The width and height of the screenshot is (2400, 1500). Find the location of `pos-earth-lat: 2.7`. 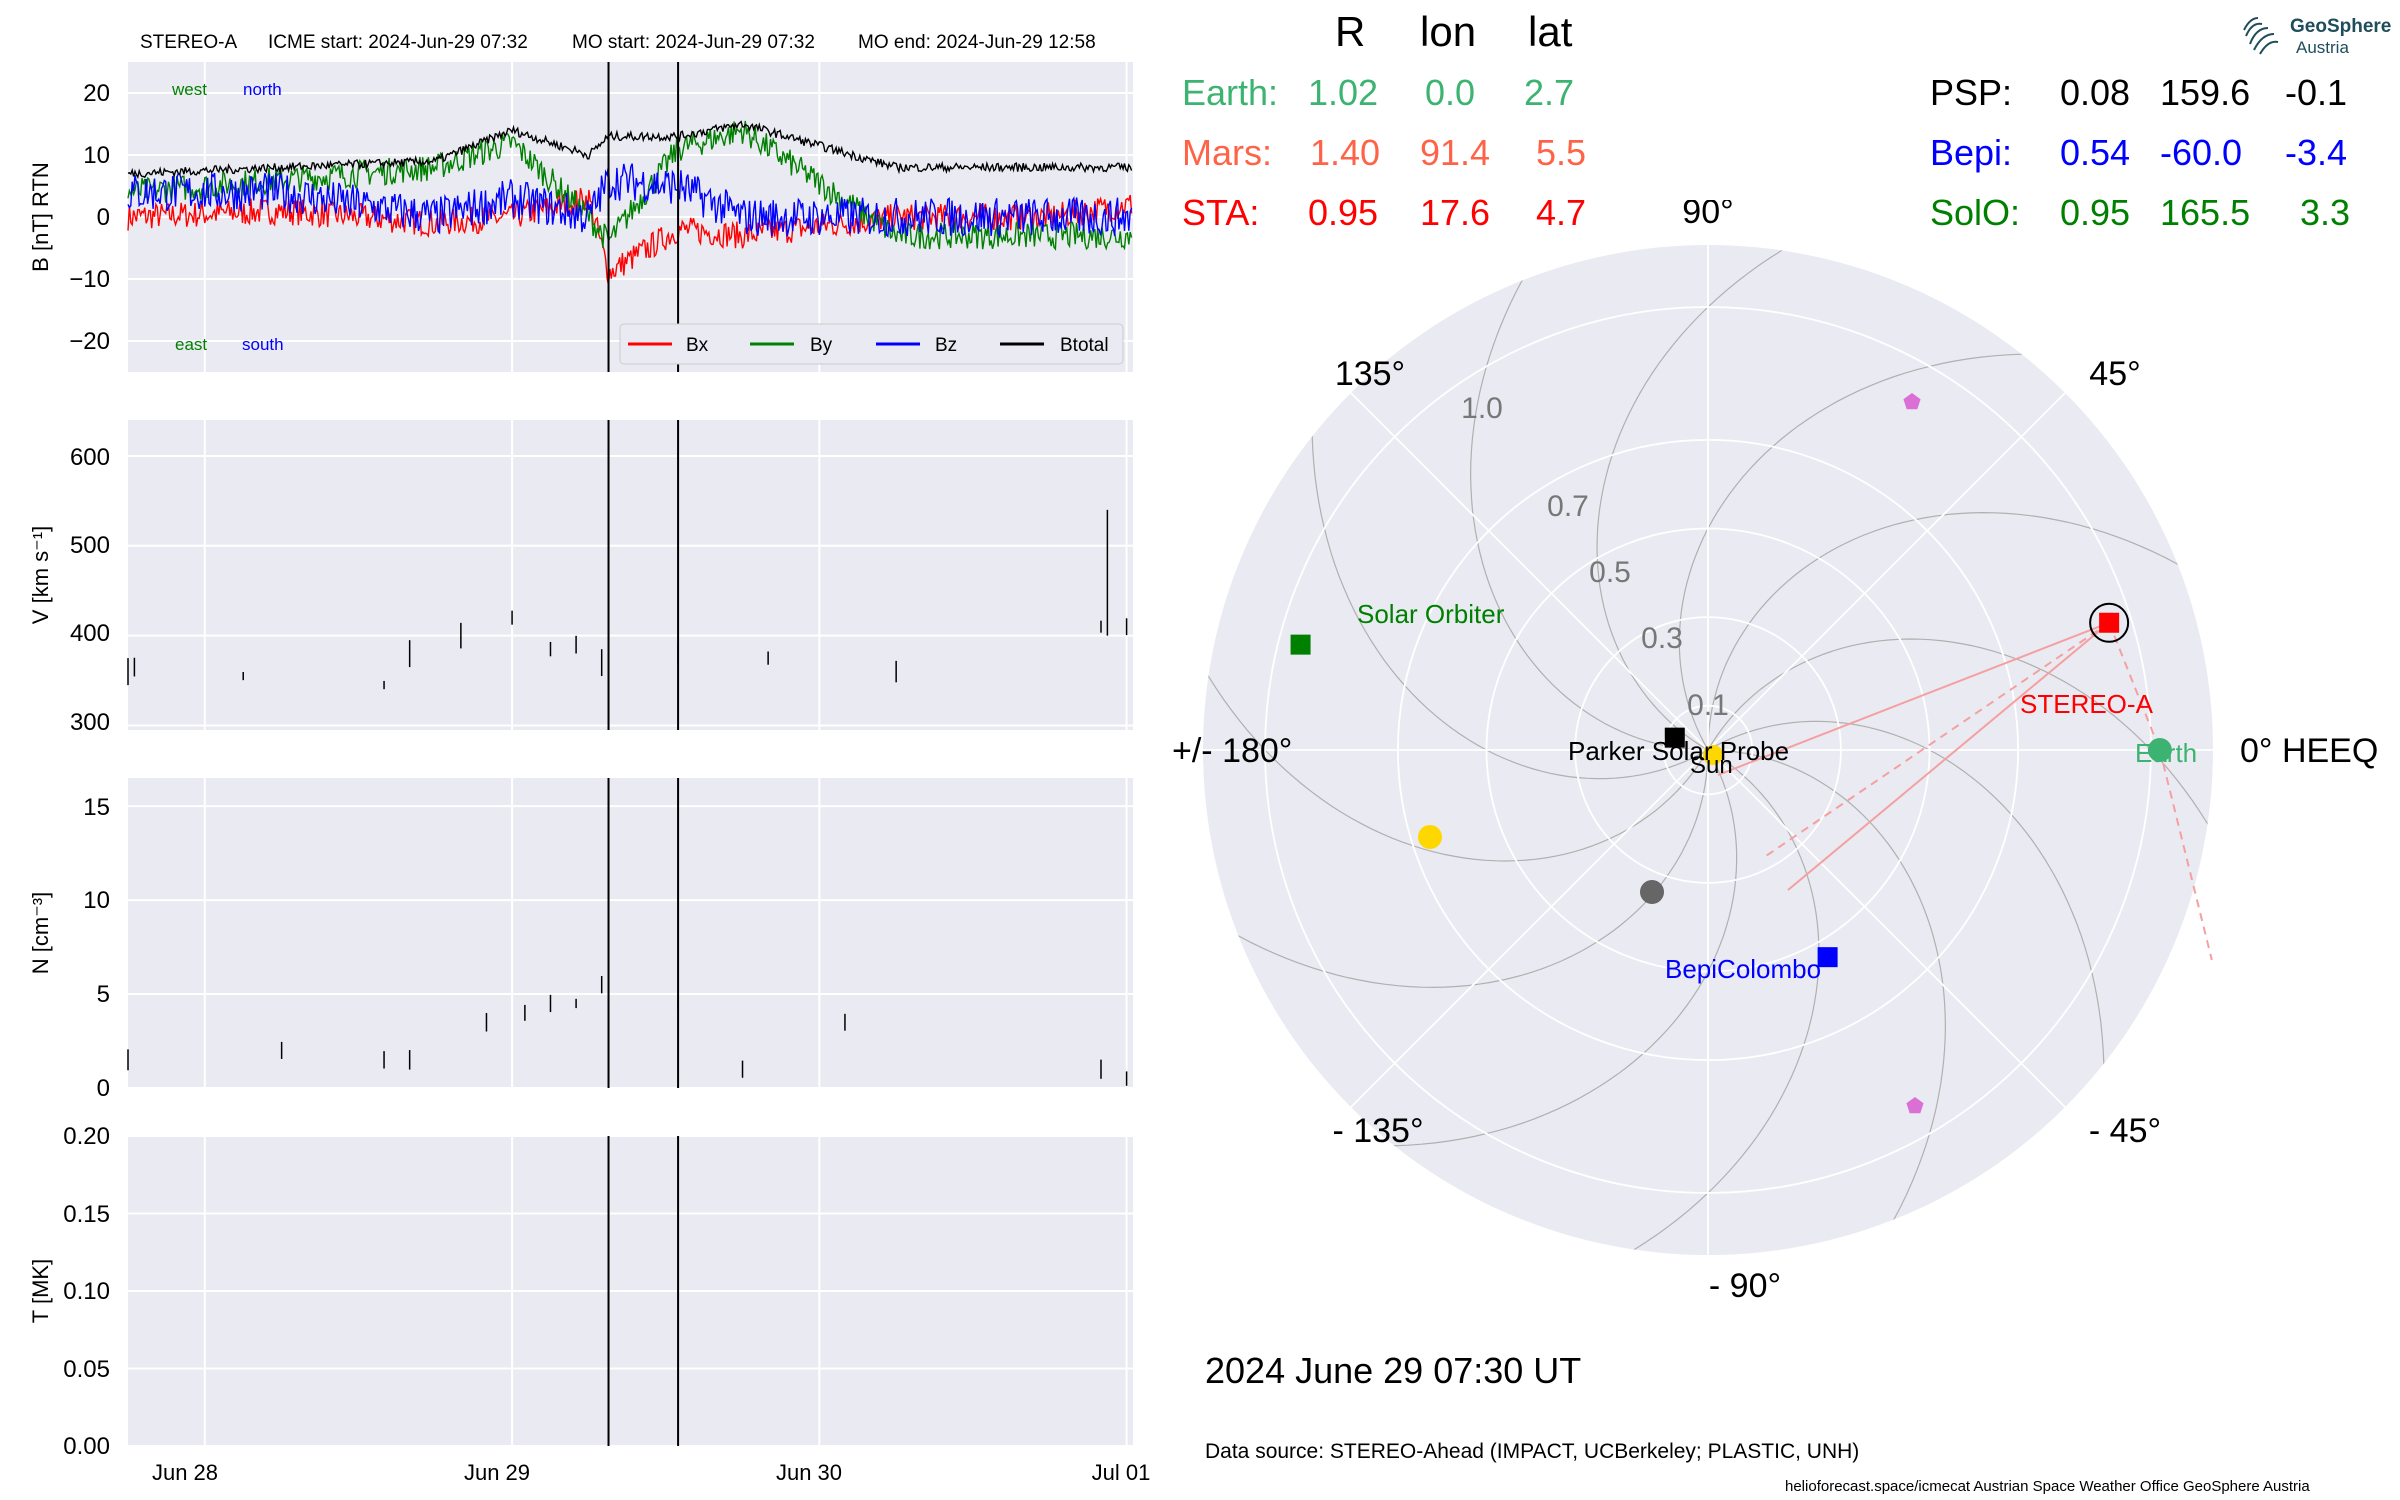

pos-earth-lat: 2.7 is located at coordinates (1549, 92).